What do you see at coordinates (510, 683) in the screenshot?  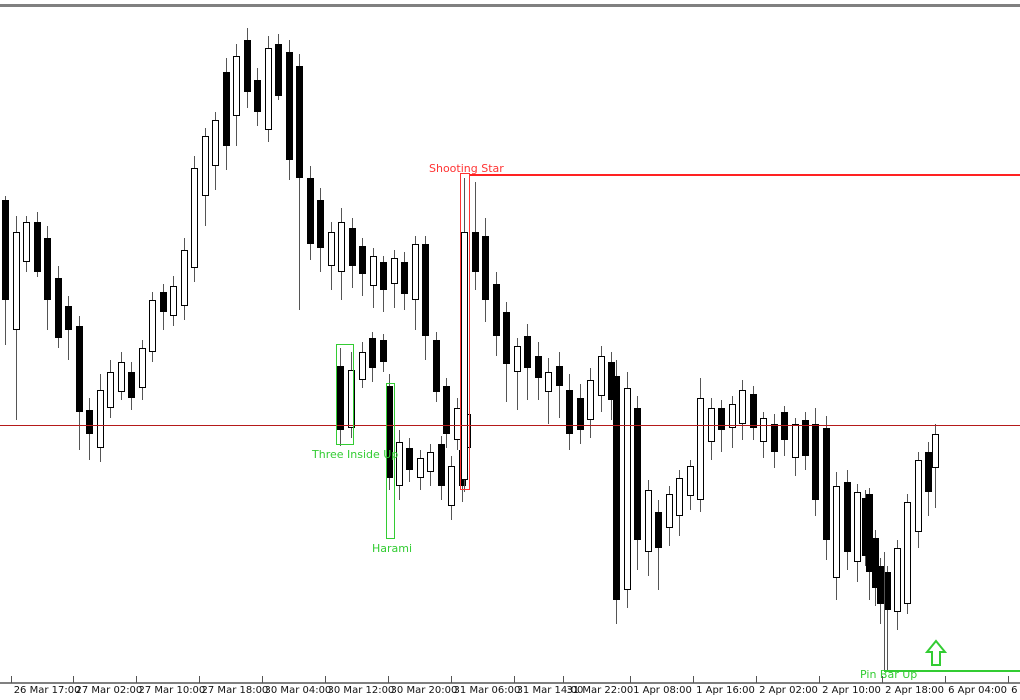 I see `x-axis-line` at bounding box center [510, 683].